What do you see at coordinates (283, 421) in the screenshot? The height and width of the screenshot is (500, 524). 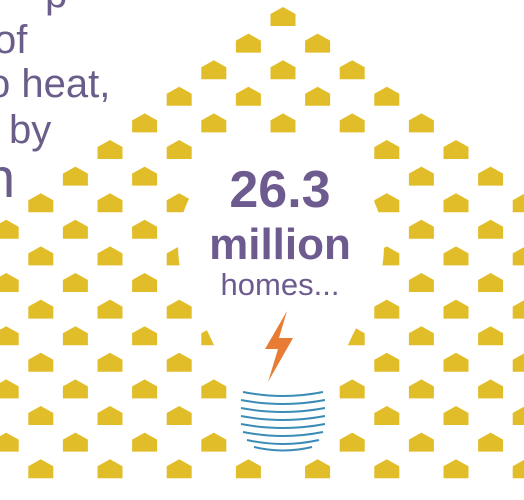 I see `bulb-base` at bounding box center [283, 421].